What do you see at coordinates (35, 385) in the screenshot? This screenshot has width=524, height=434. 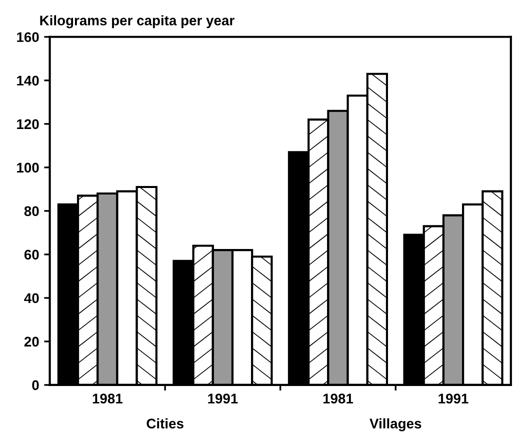 I see `y-tick-label: 0` at bounding box center [35, 385].